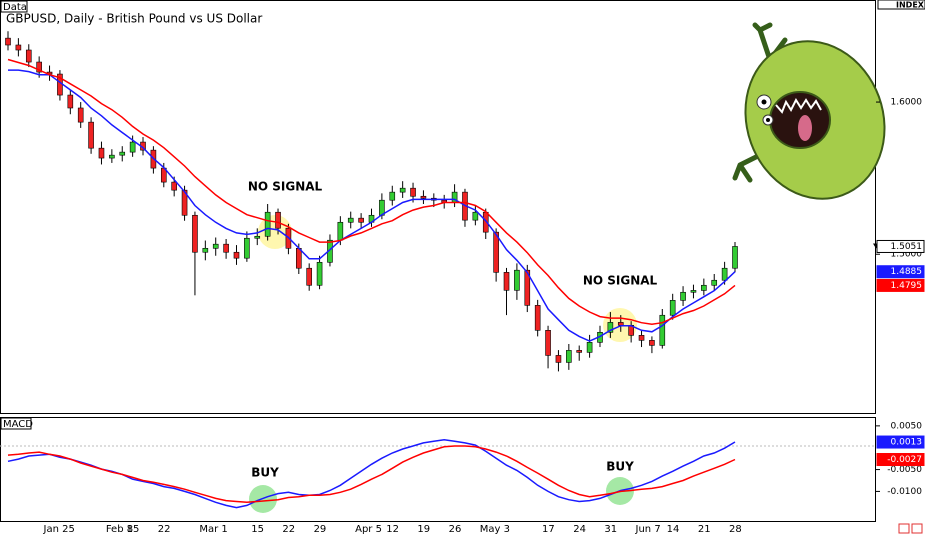 The width and height of the screenshot is (925, 535). What do you see at coordinates (392, 529) in the screenshot?
I see `x-tick-label: 12` at bounding box center [392, 529].